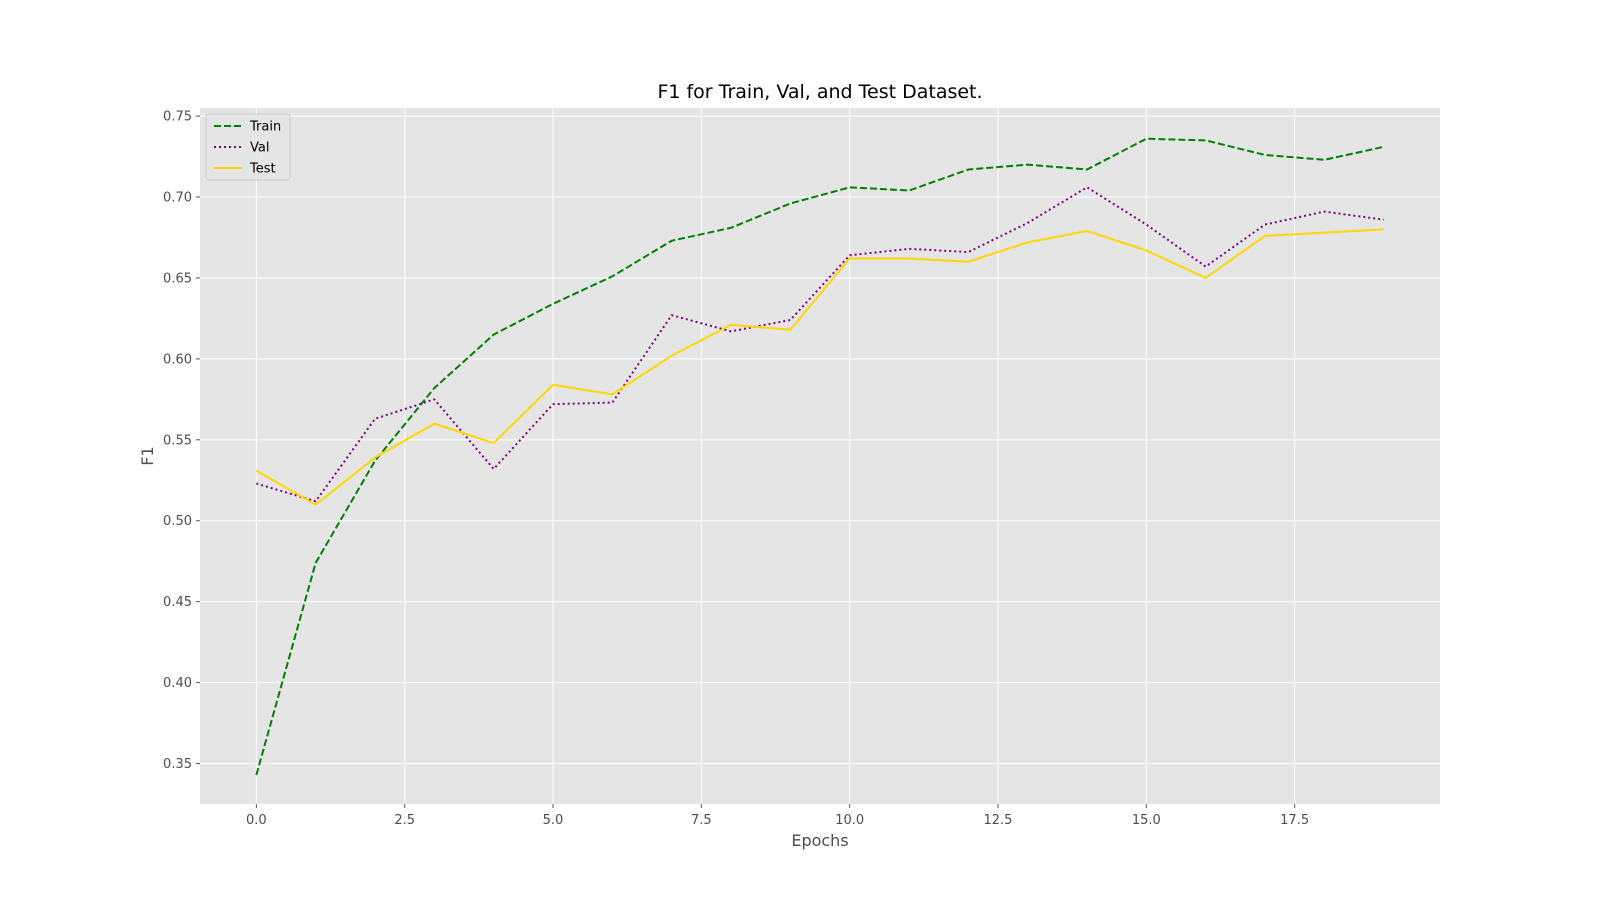 This screenshot has width=1600, height=900. Describe the element at coordinates (177, 602) in the screenshot. I see `y-tick-label: 0.45` at that location.